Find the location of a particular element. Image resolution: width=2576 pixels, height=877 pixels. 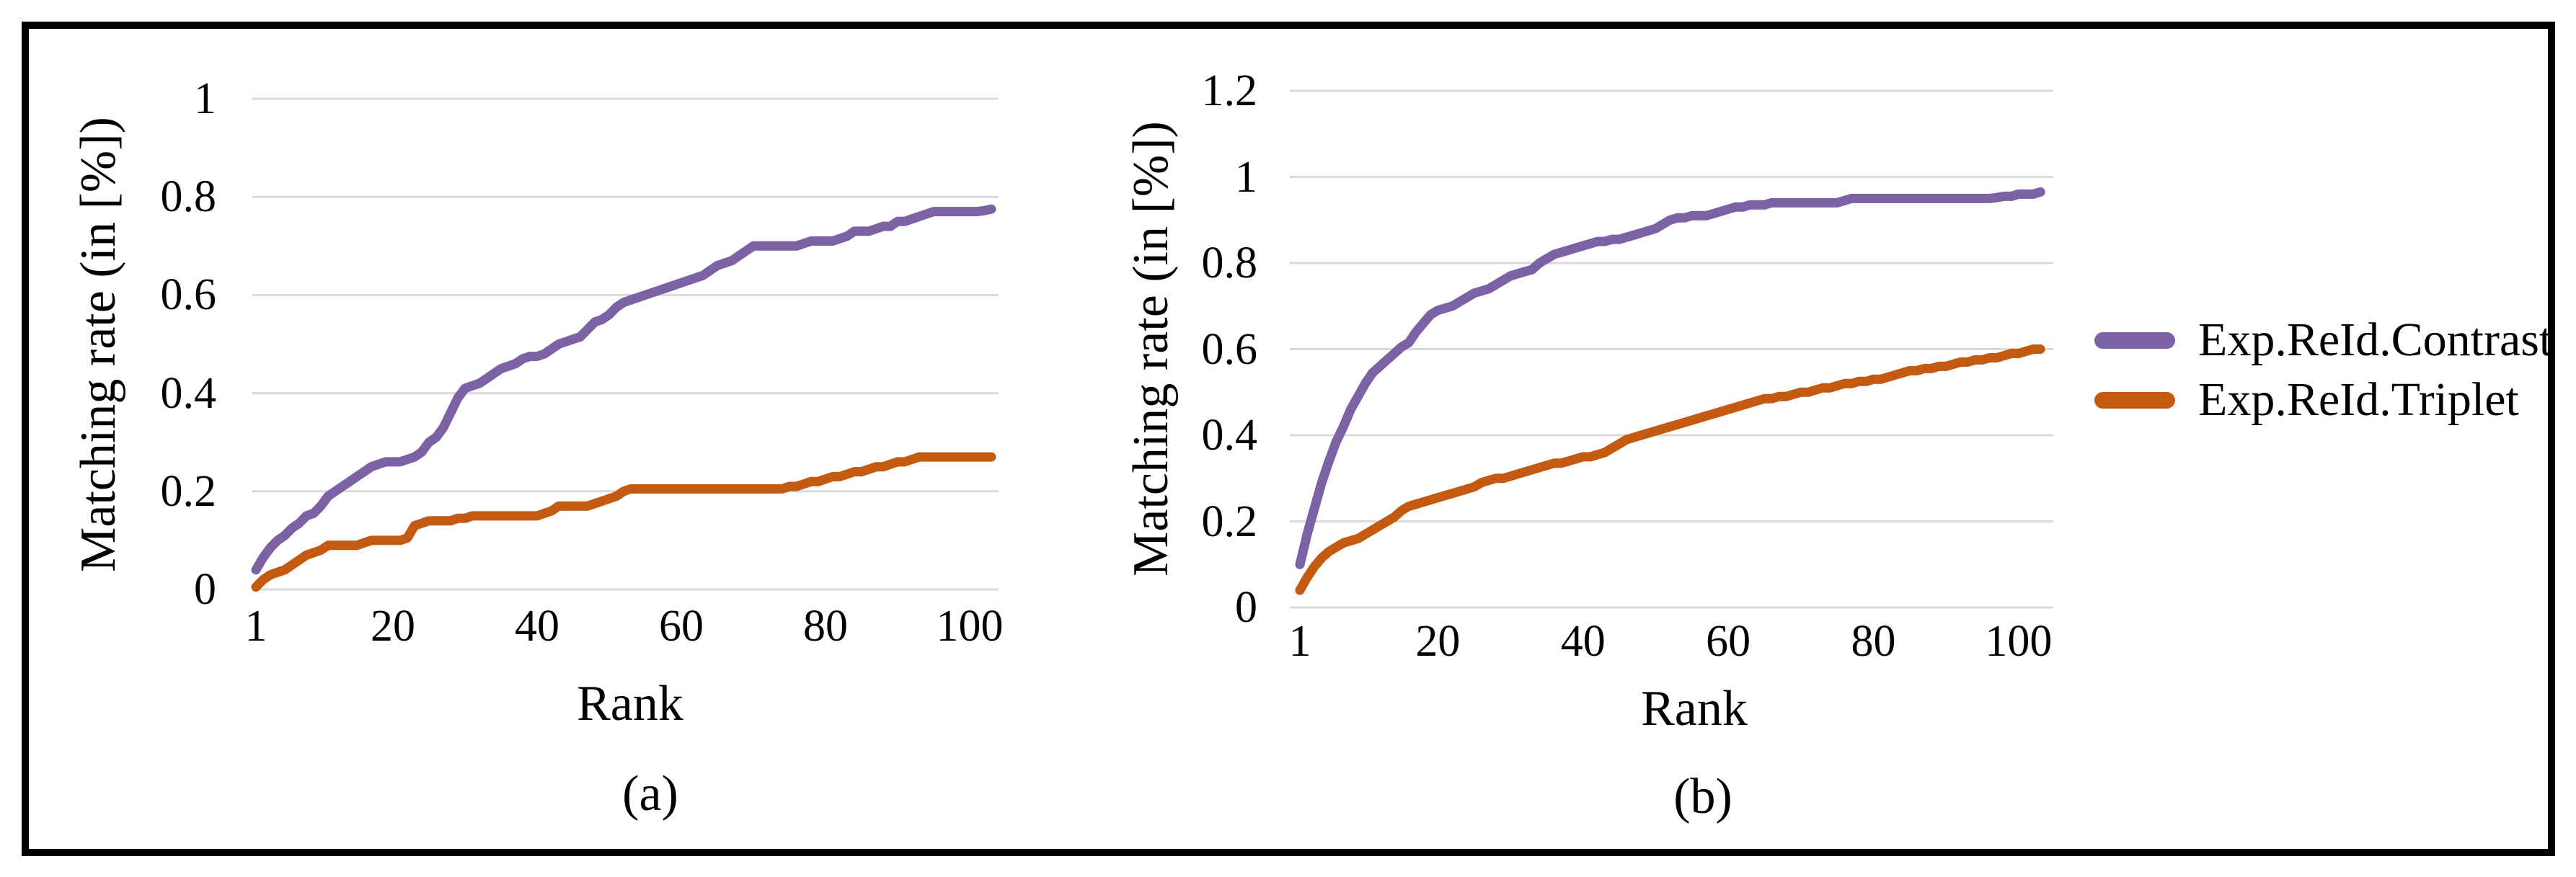

x-tick-label-a: 1 is located at coordinates (255, 626).